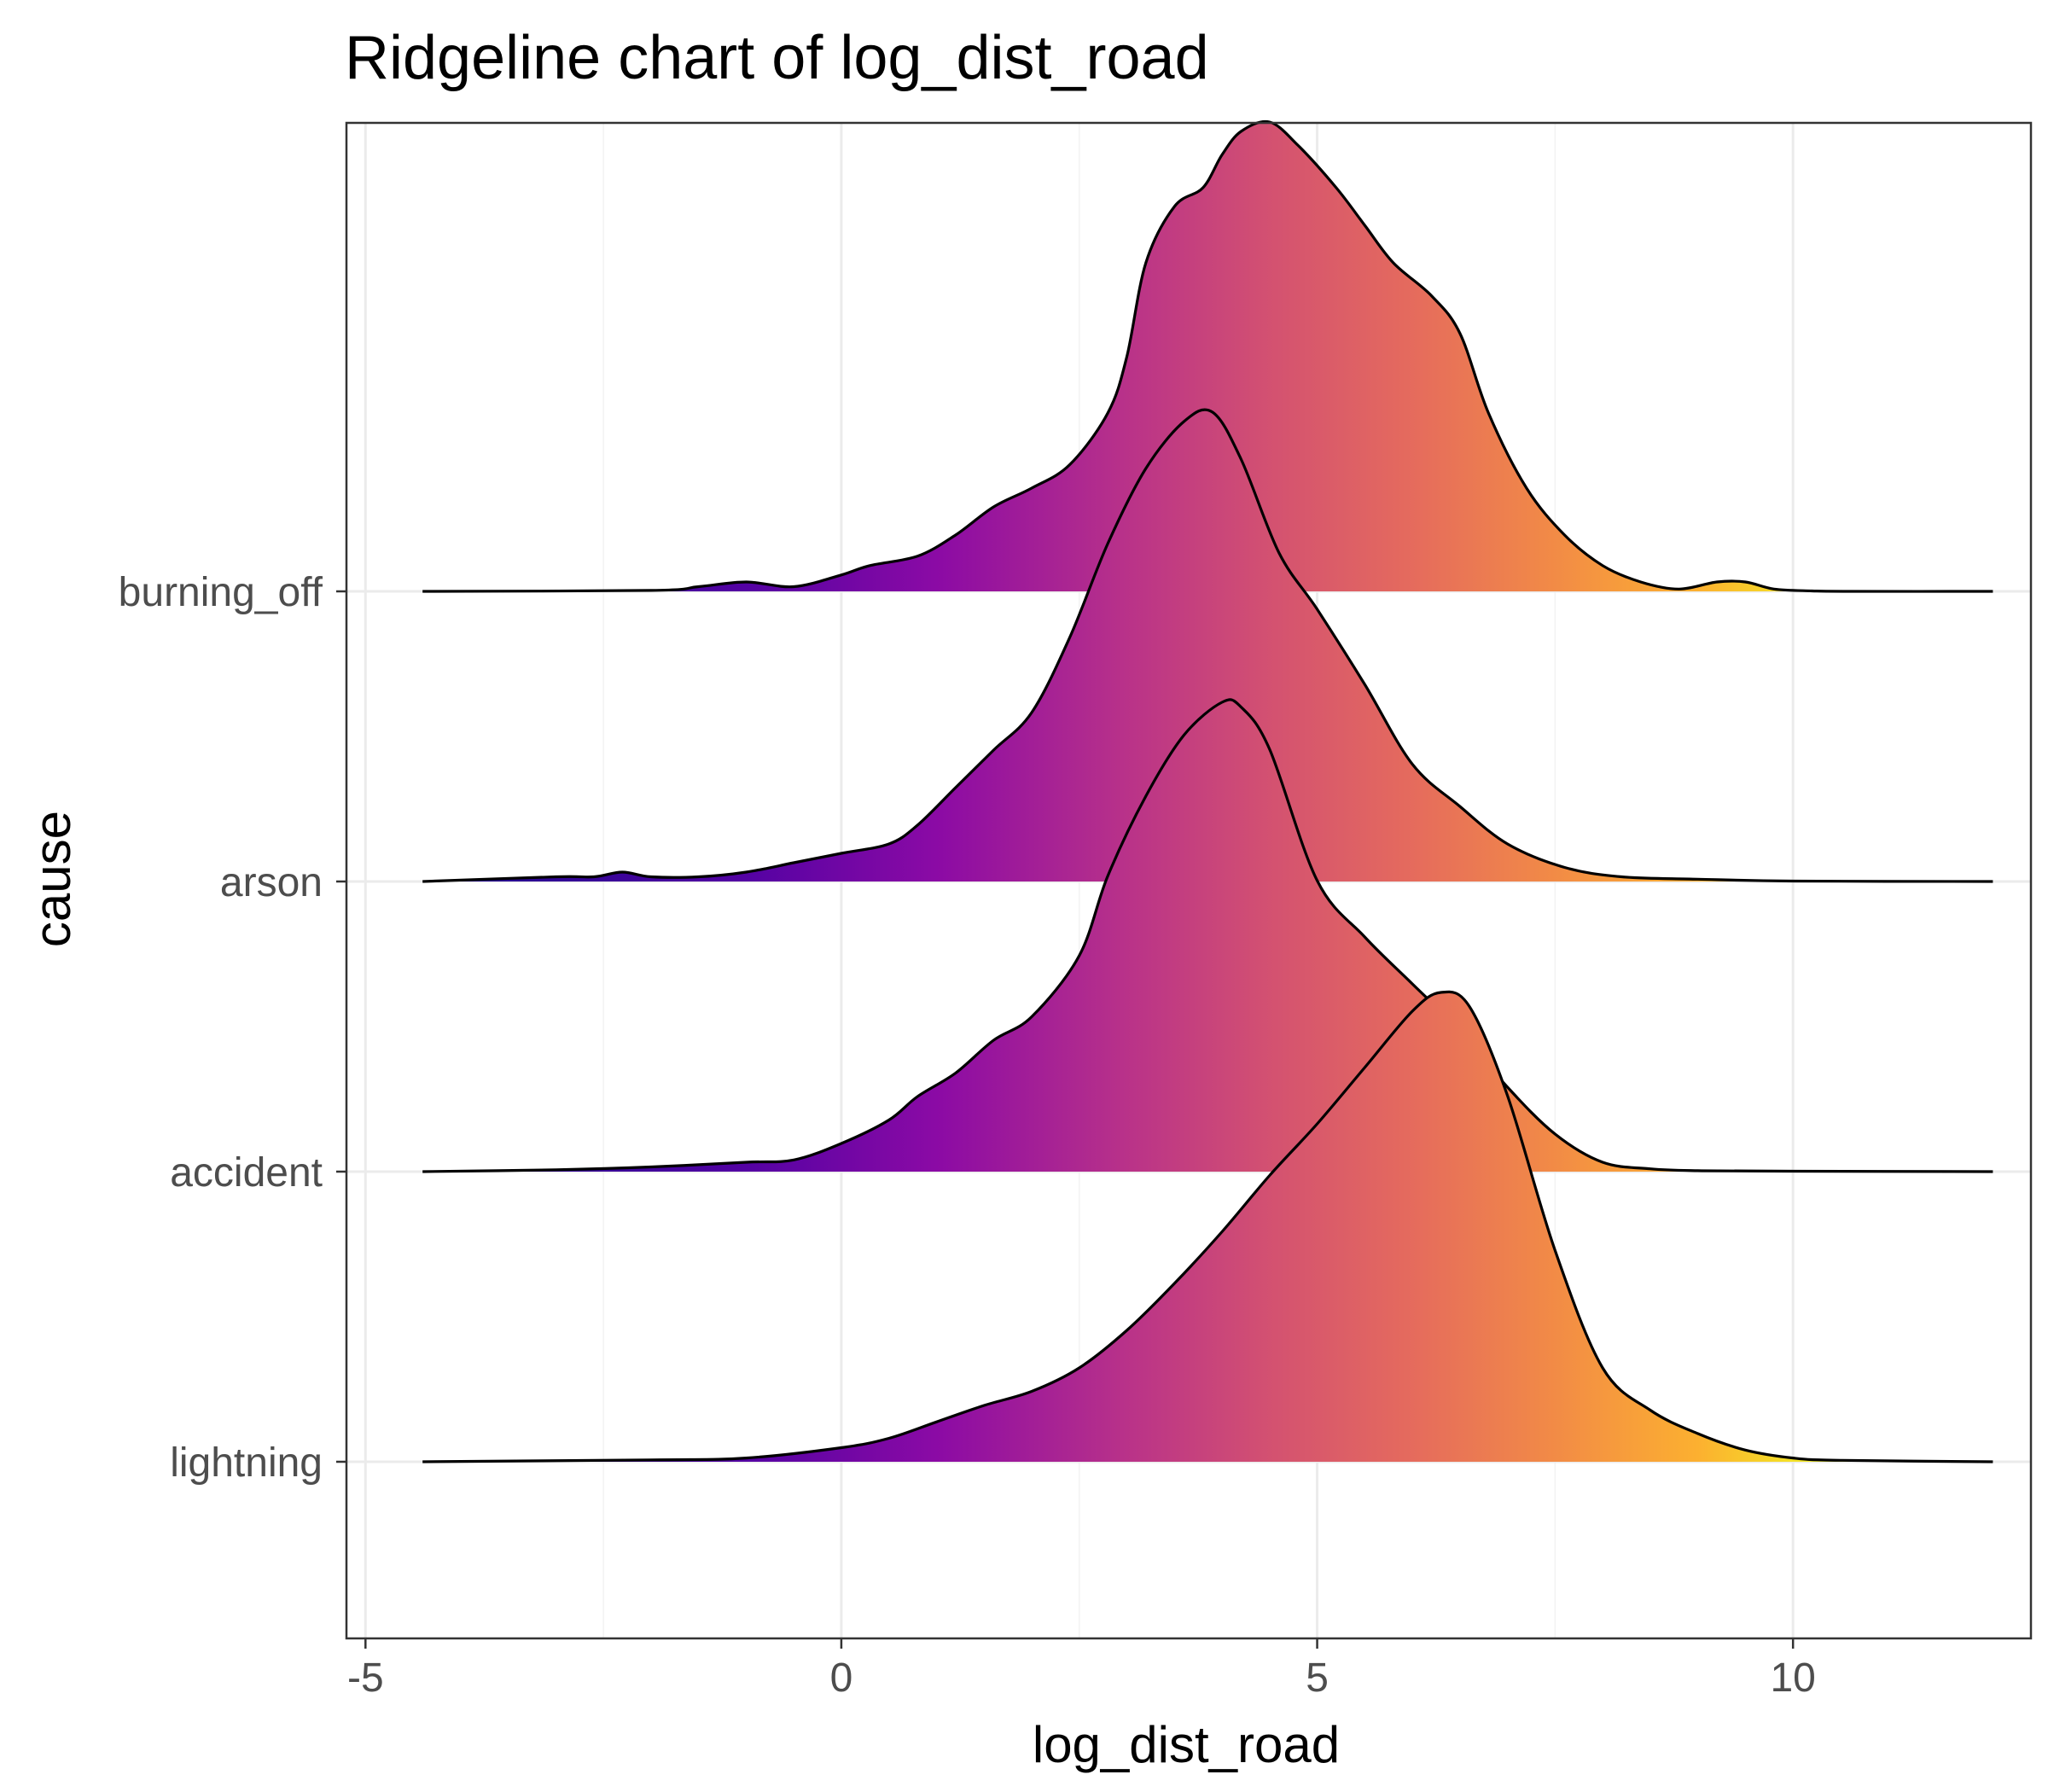 The height and width of the screenshot is (1792, 2048). What do you see at coordinates (247, 1173) in the screenshot?
I see `y-tick-label-accident: accident` at bounding box center [247, 1173].